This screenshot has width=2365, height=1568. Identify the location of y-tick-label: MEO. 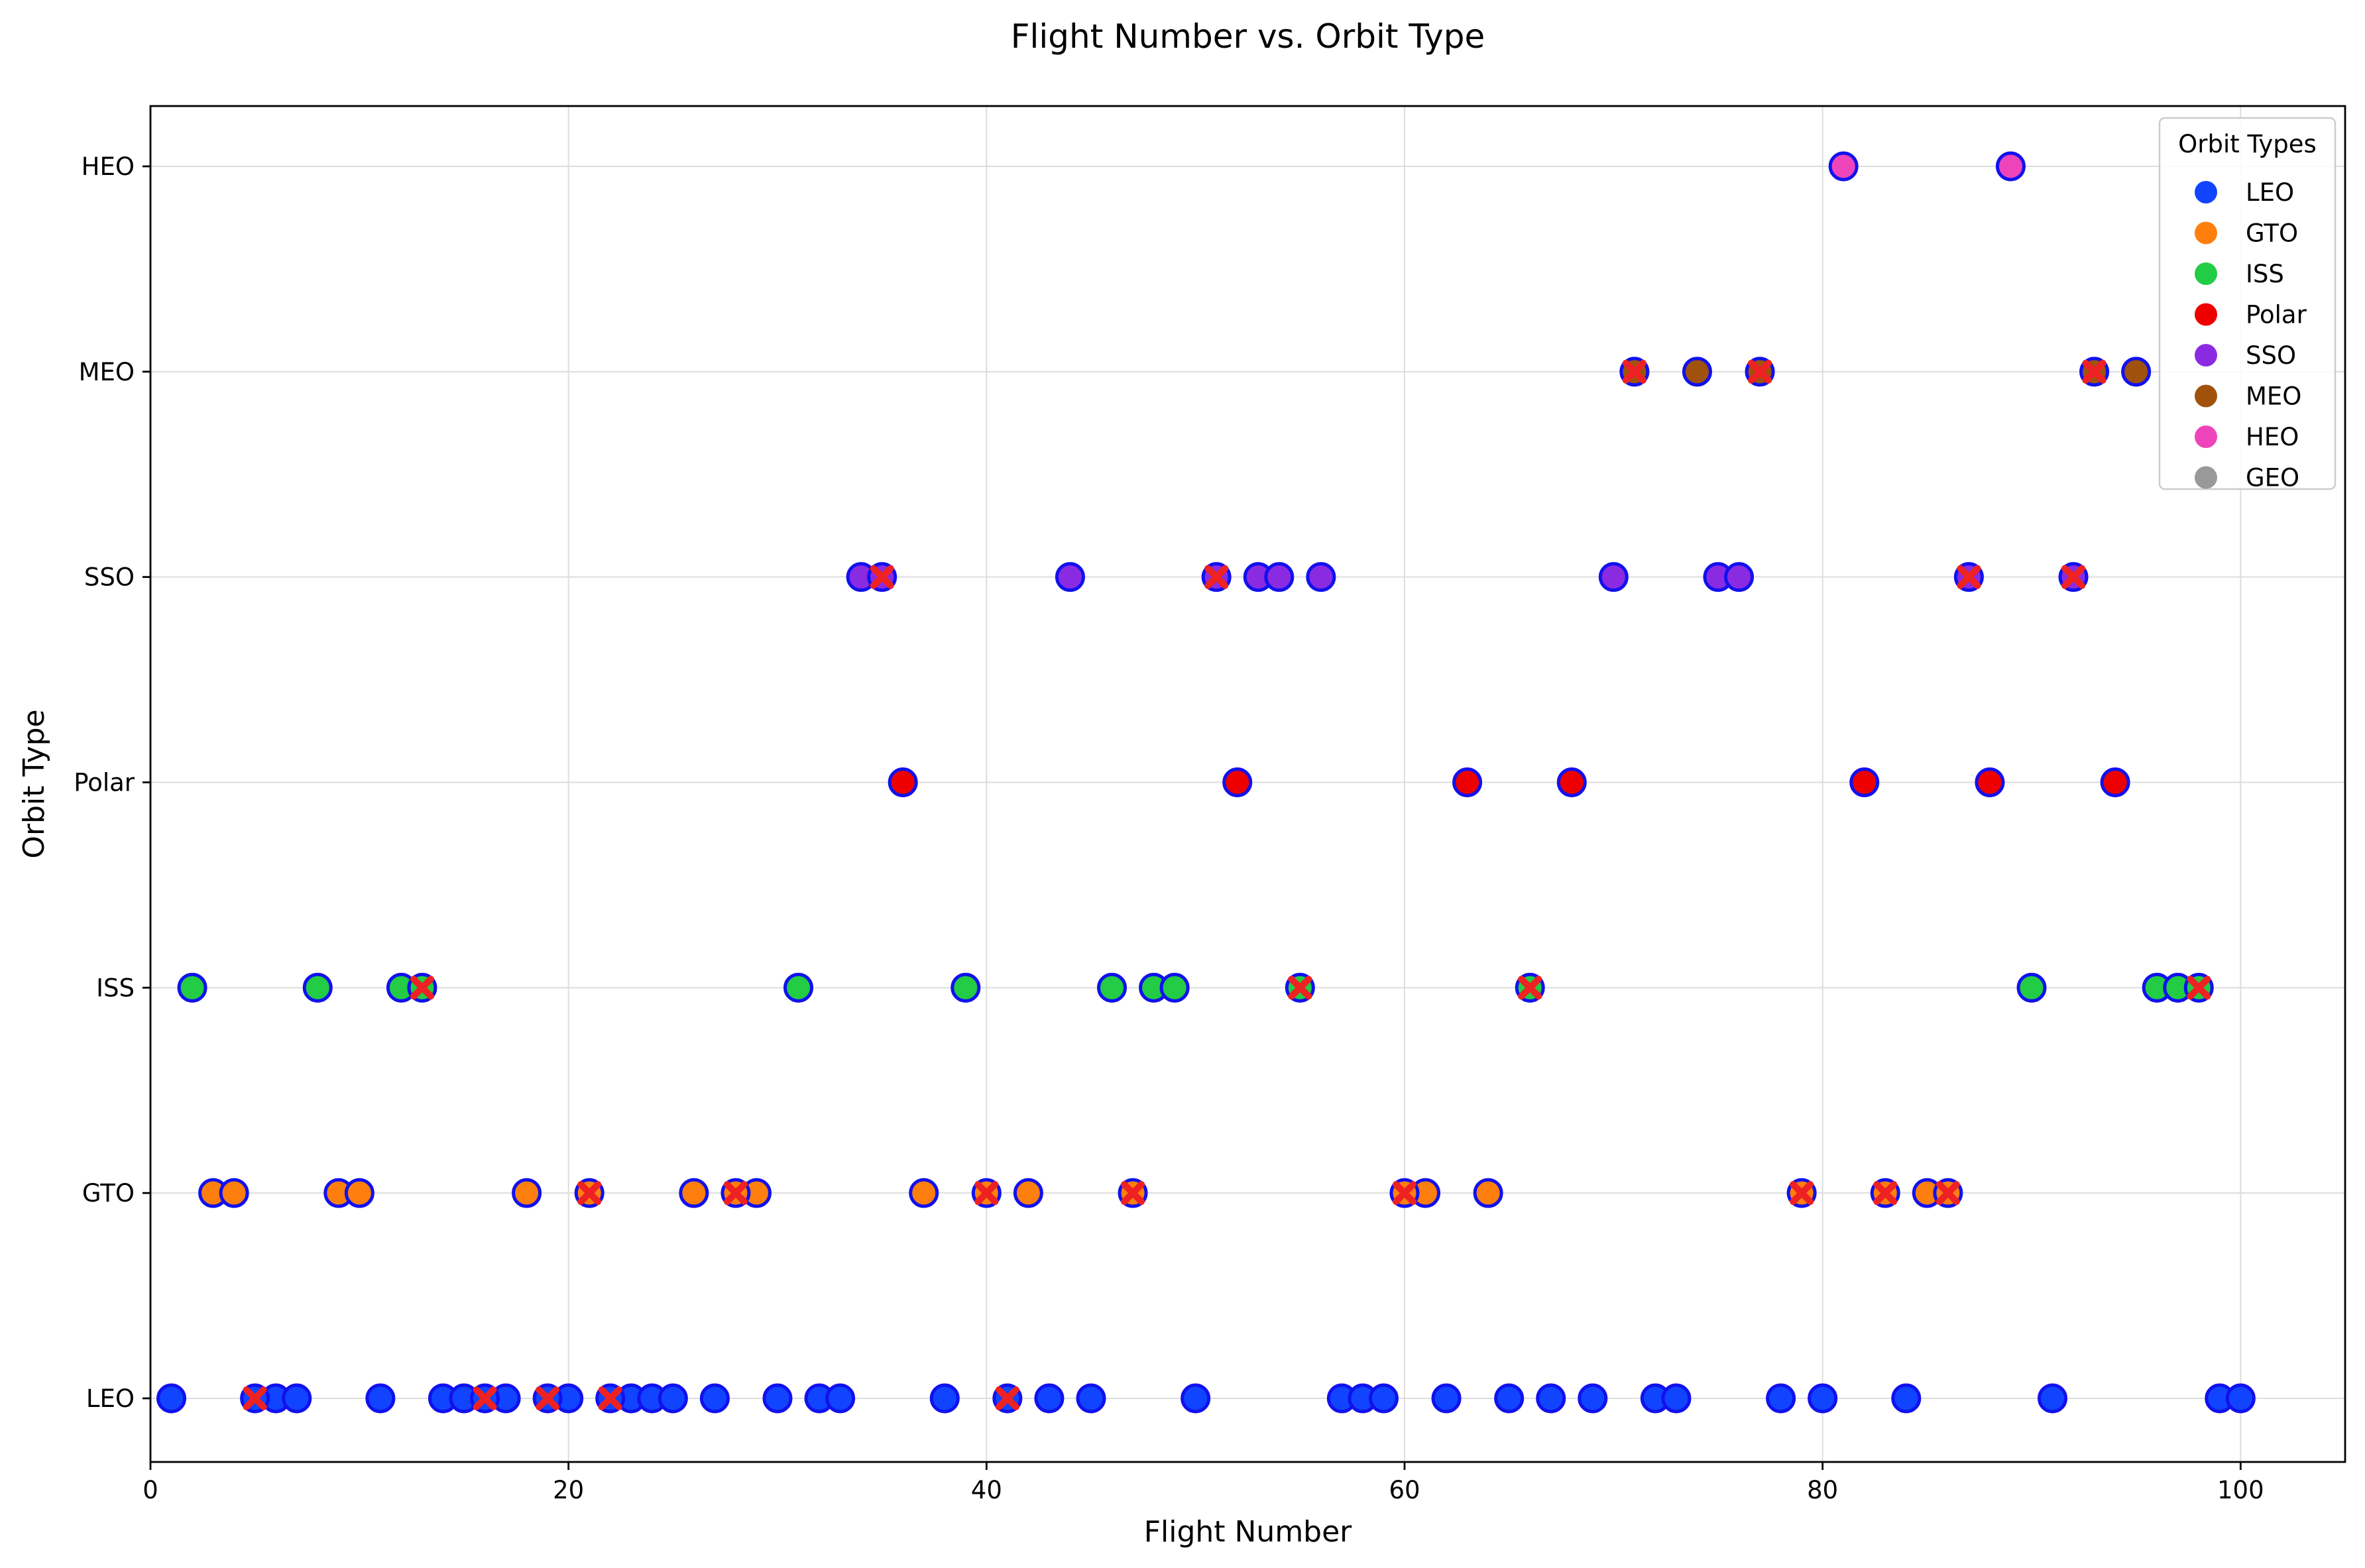
(107, 372).